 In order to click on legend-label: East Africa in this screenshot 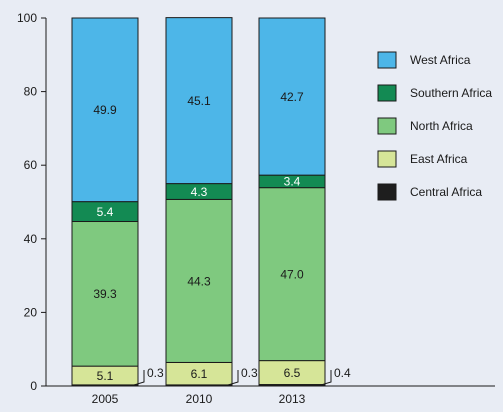, I will do `click(439, 159)`.